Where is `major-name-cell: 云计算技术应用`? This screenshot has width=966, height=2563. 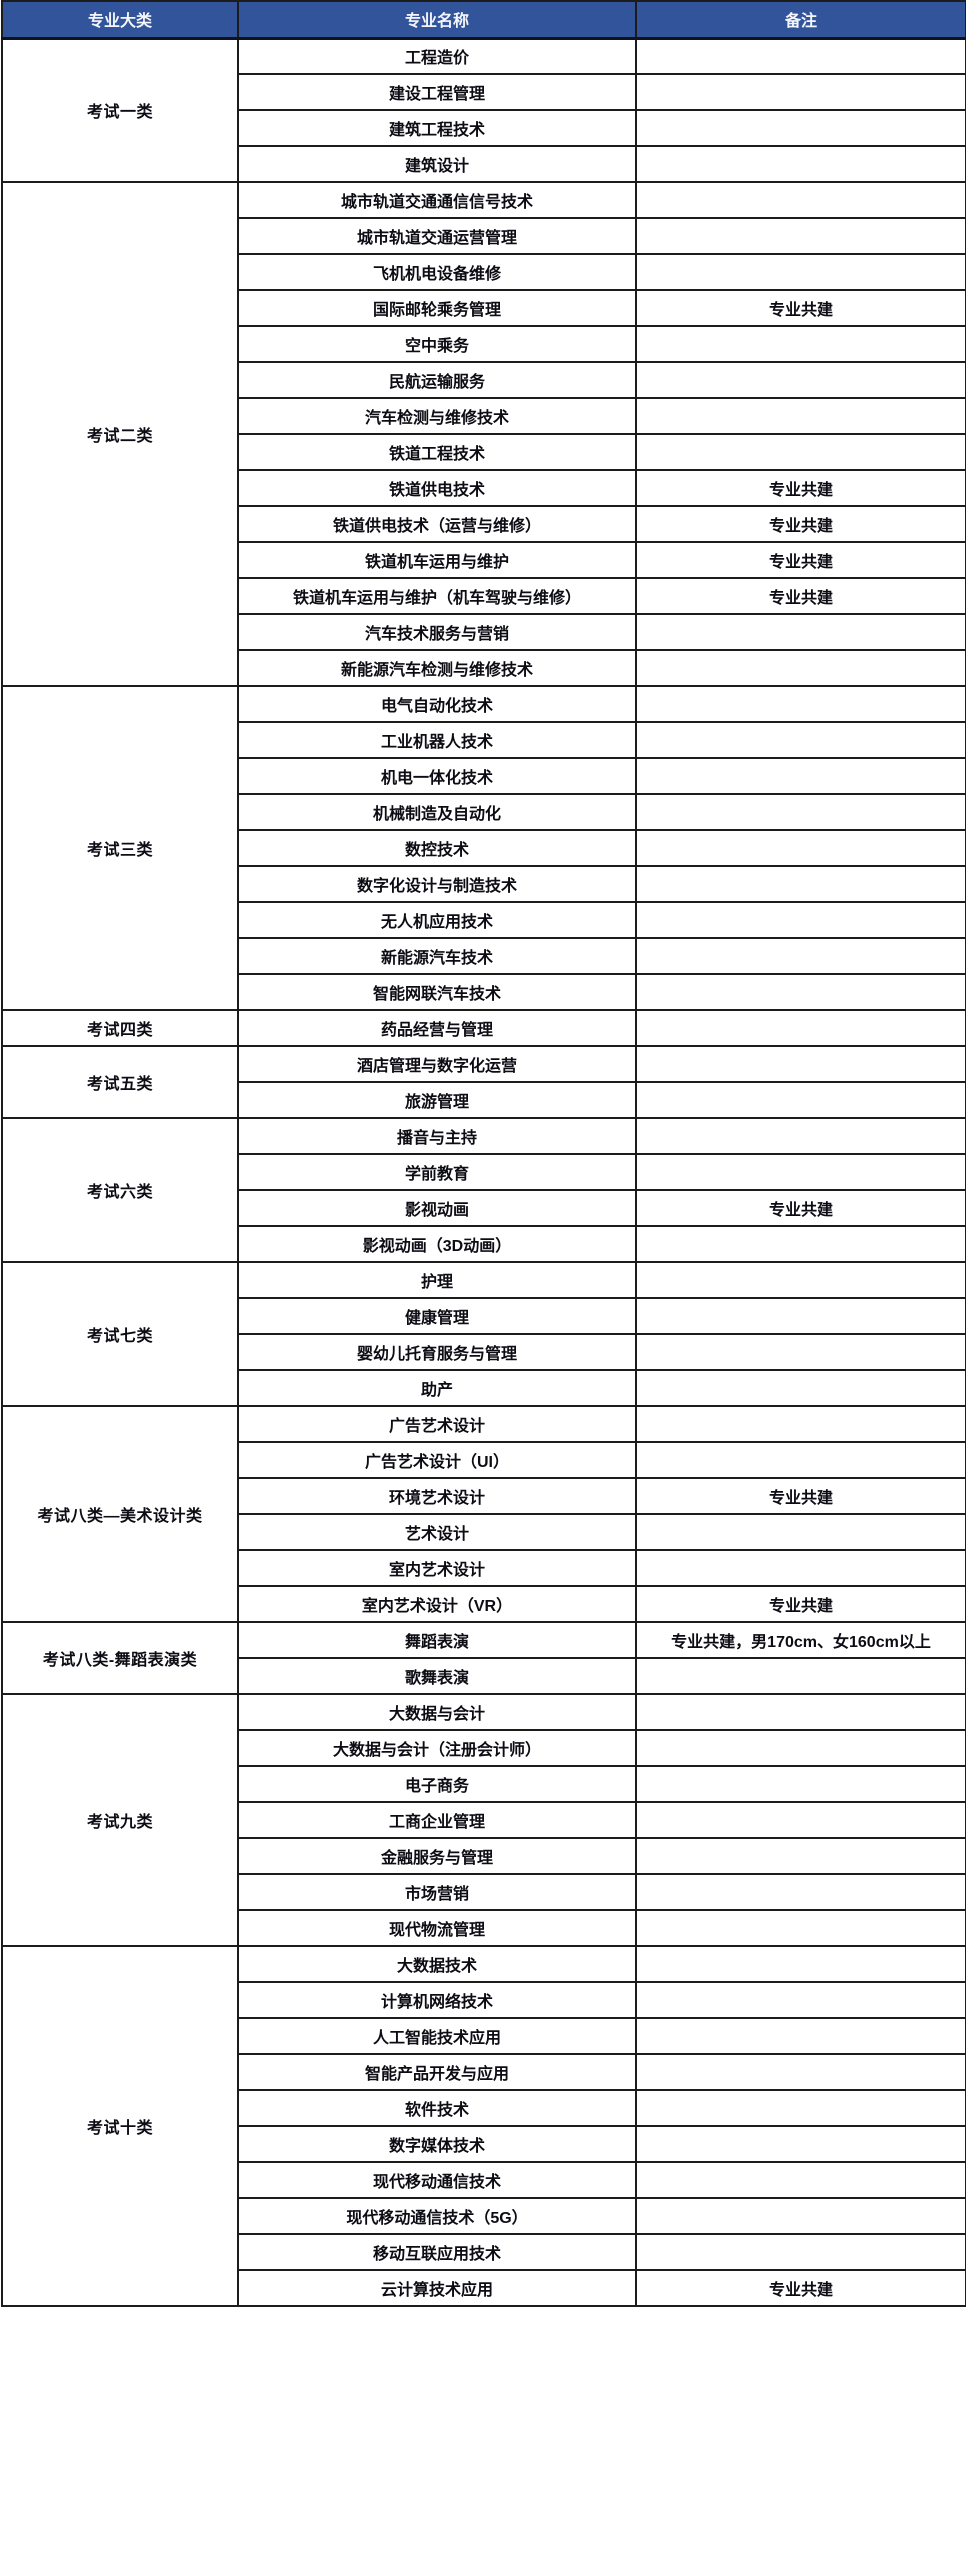 major-name-cell: 云计算技术应用 is located at coordinates (437, 2288).